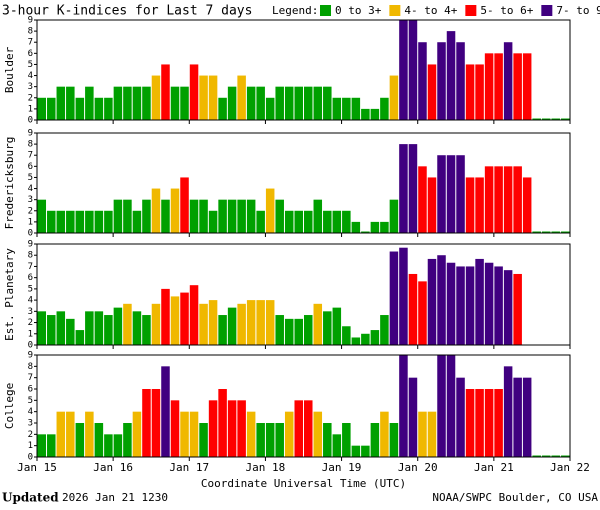  I want to click on y-tick-label: 8, so click(30, 367).